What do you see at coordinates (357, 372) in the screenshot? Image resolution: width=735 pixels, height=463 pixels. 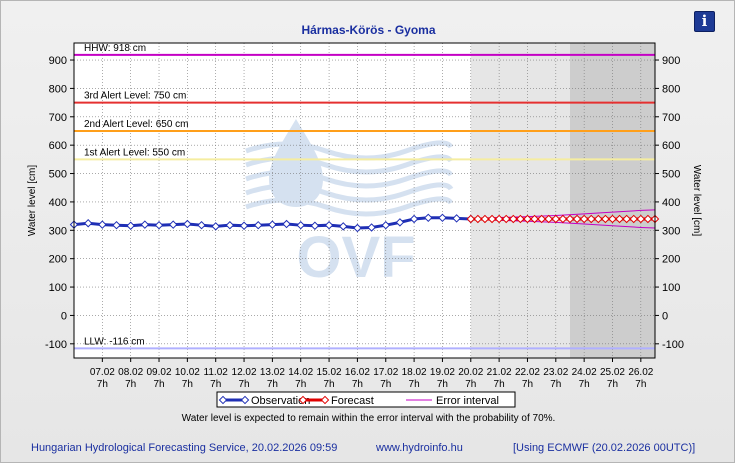 I see `x-tick-label: 16.02` at bounding box center [357, 372].